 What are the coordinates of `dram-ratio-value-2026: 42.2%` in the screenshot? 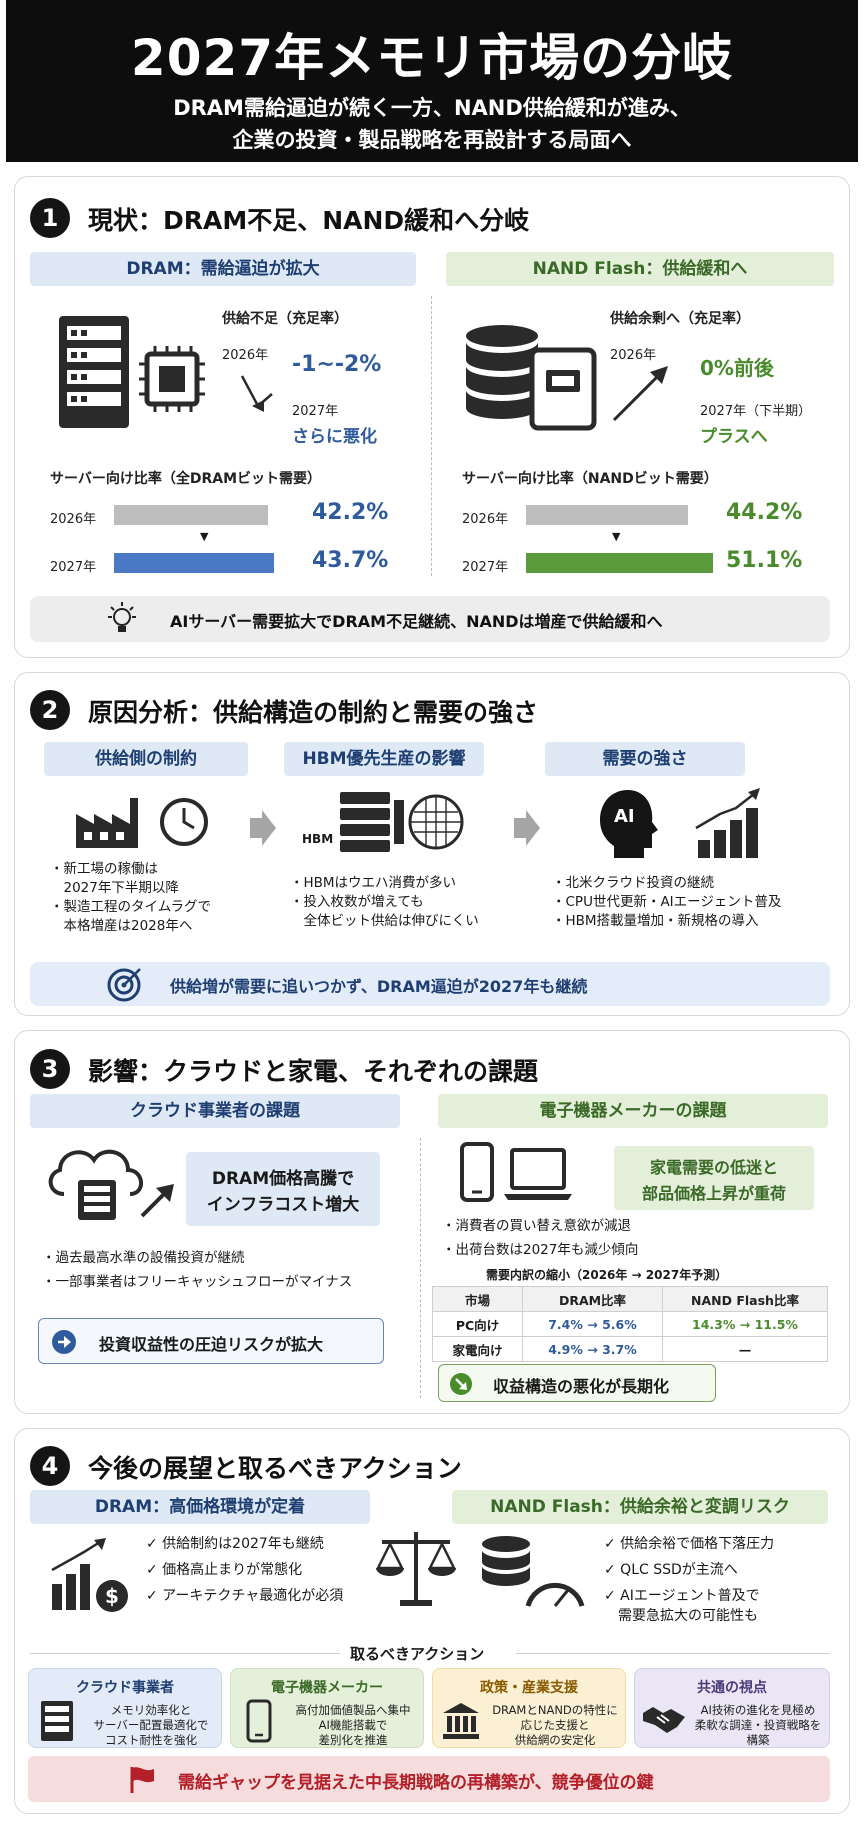 It's located at (350, 512).